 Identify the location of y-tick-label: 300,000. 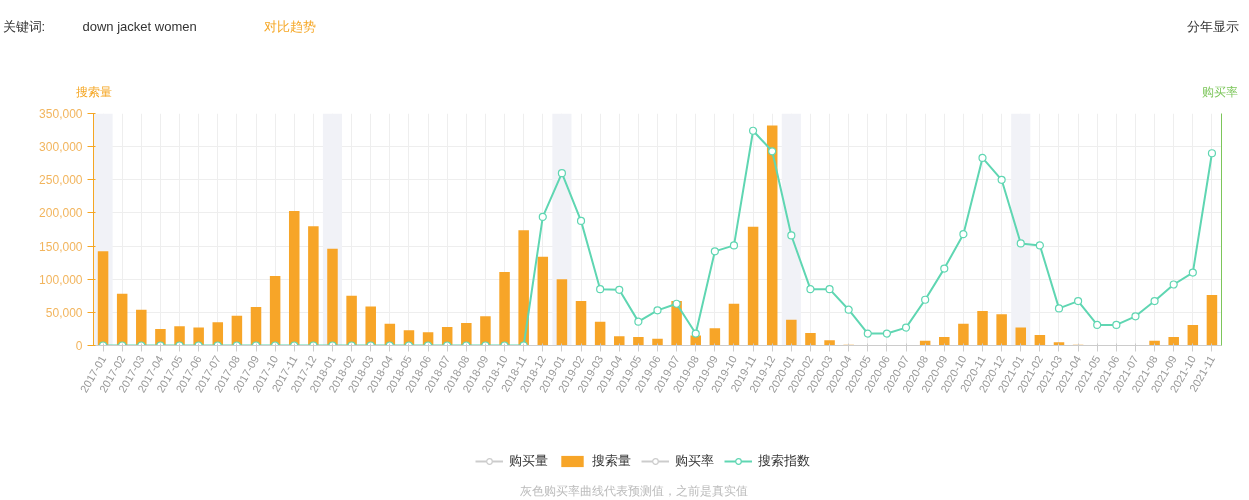
(61, 147).